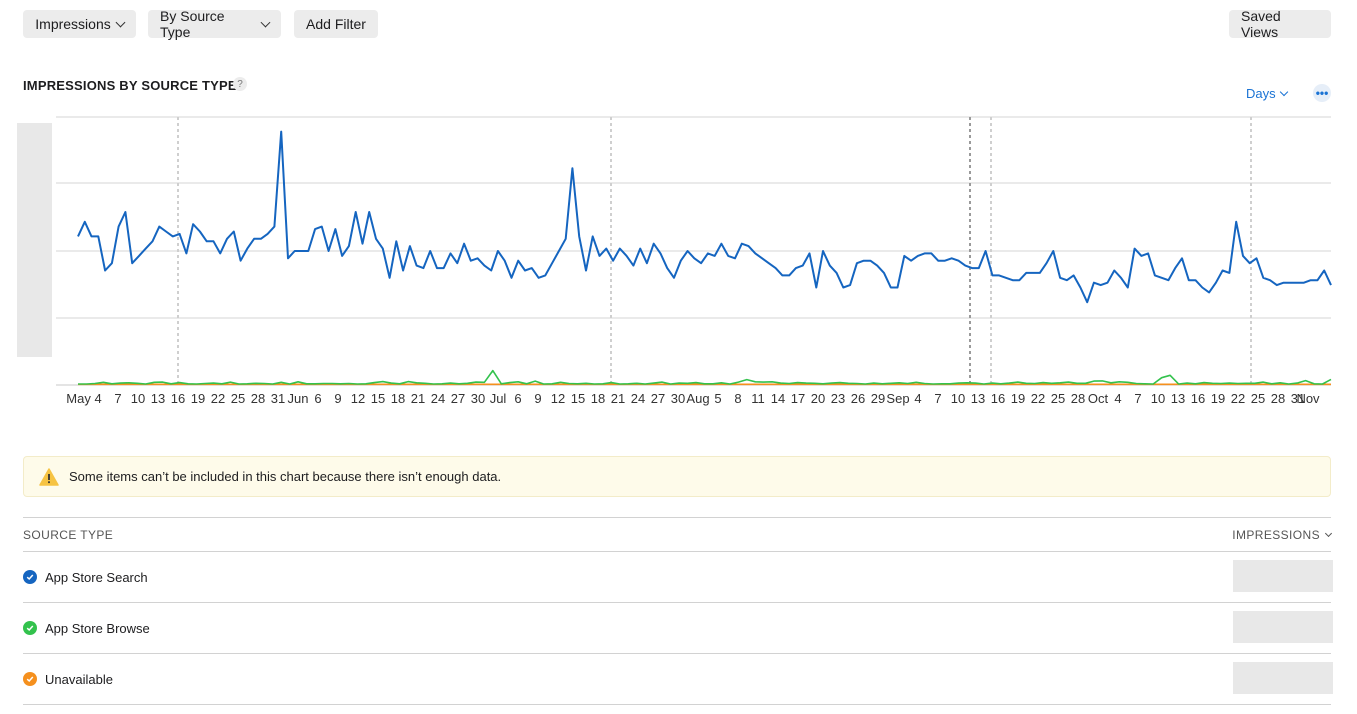  Describe the element at coordinates (34, 240) in the screenshot. I see `y-axis-placeholder` at that location.